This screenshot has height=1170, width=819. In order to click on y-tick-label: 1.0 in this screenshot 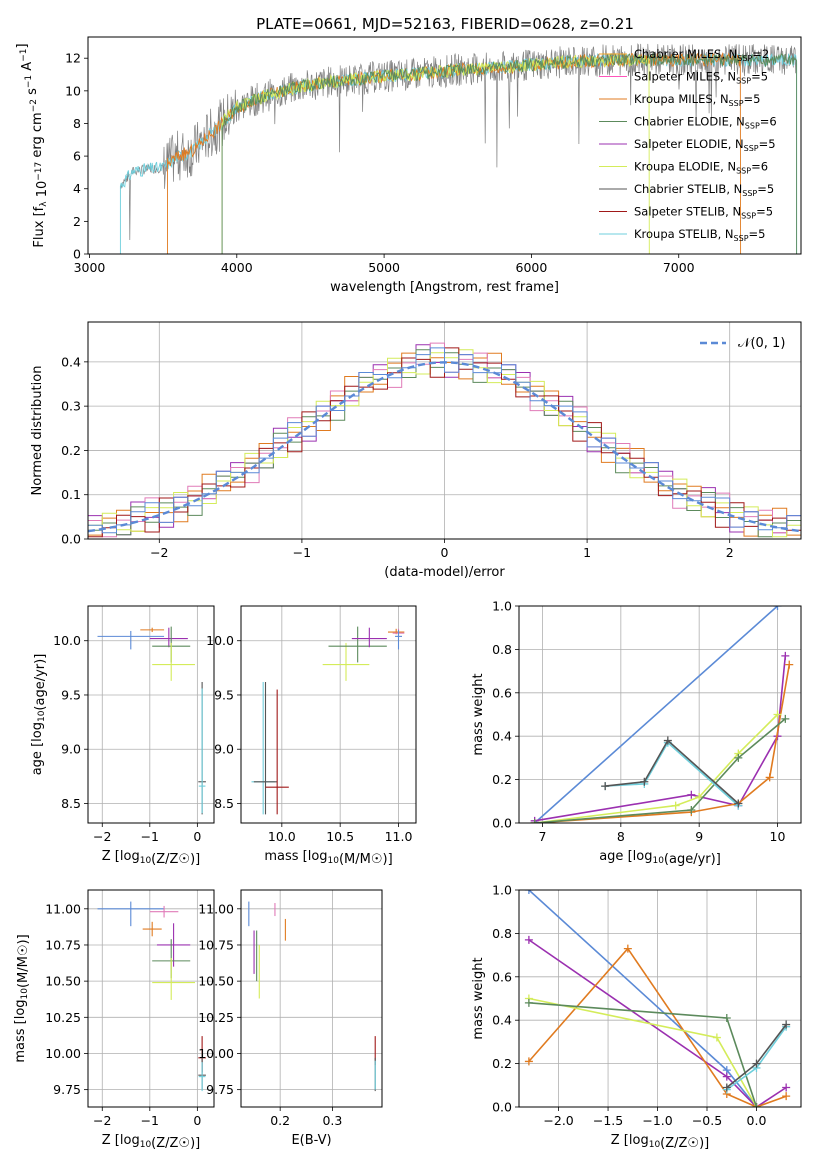, I will do `click(502, 606)`.